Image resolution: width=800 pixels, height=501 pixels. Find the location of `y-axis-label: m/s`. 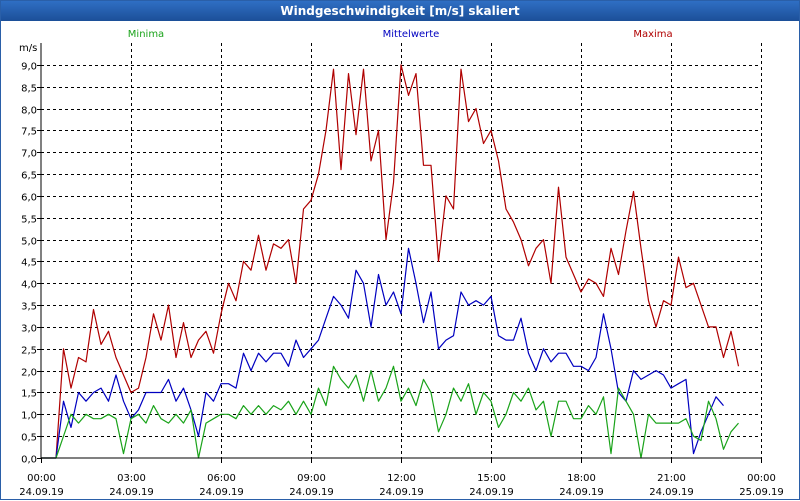

y-axis-label: m/s is located at coordinates (28, 48).